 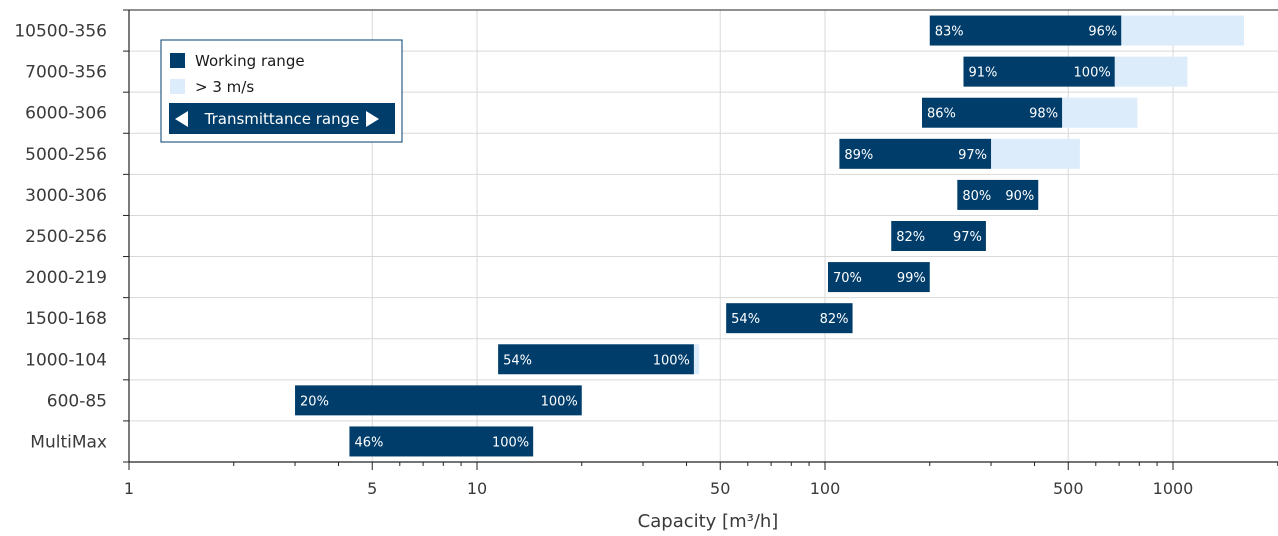 I want to click on x-tick-label: 500, so click(x=1068, y=488).